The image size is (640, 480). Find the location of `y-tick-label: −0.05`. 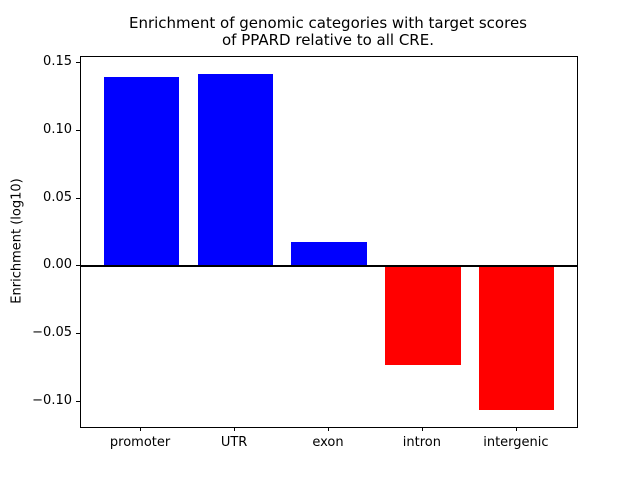

y-tick-label: −0.05 is located at coordinates (52, 333).